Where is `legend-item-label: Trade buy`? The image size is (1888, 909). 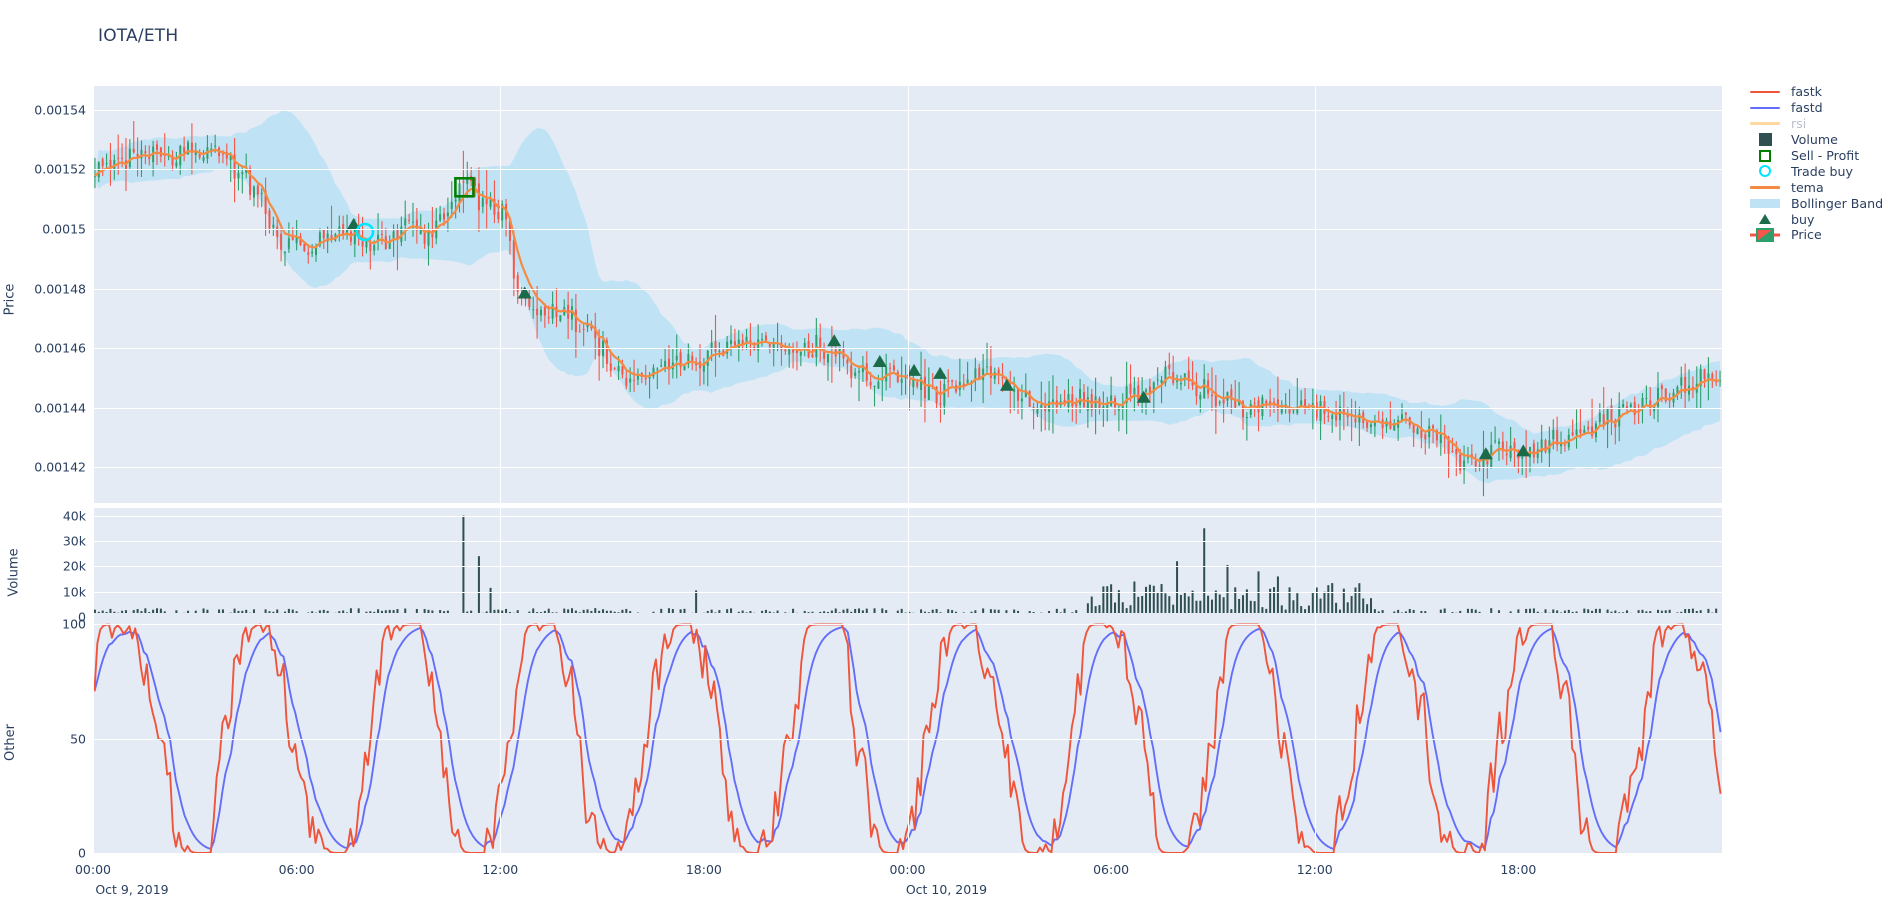 legend-item-label: Trade buy is located at coordinates (1822, 171).